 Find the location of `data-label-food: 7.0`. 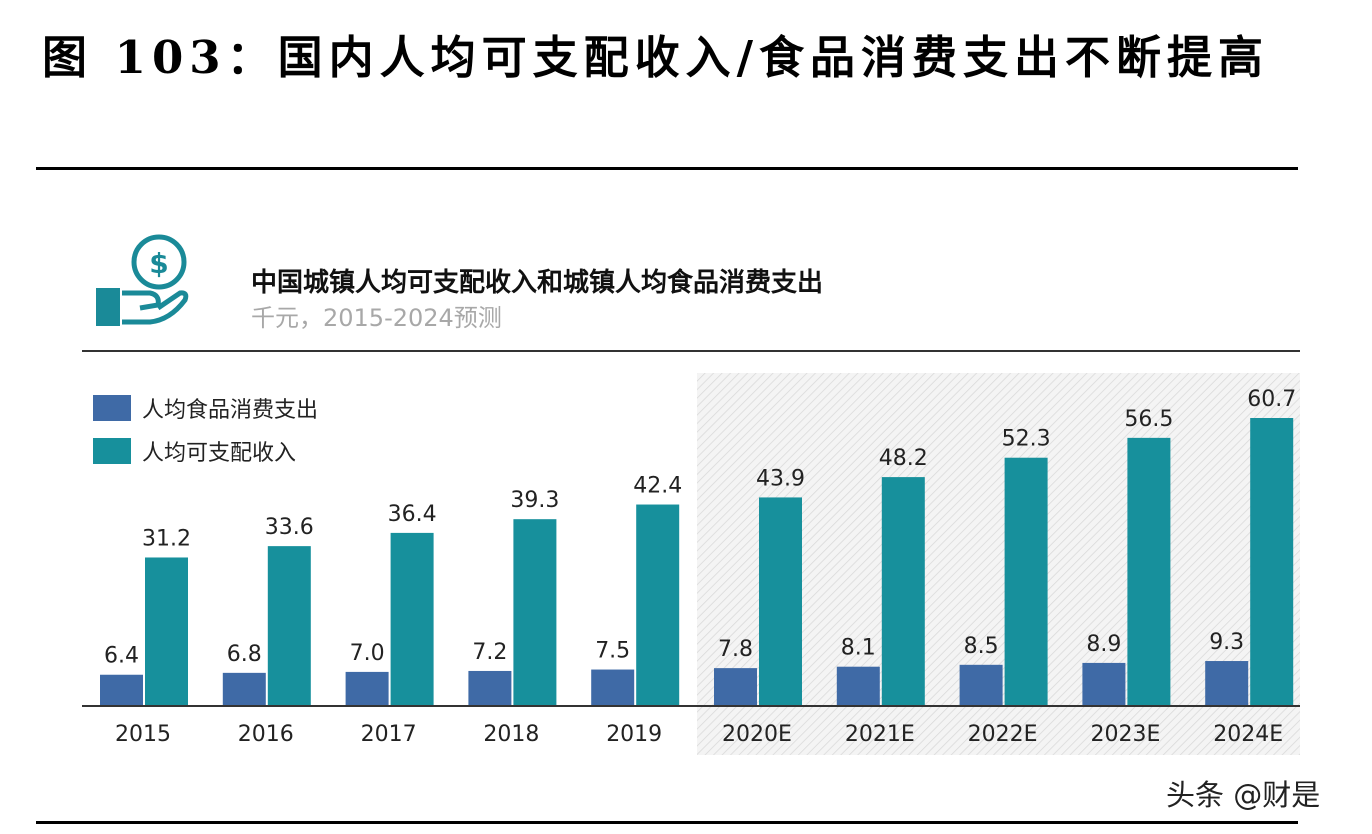

data-label-food: 7.0 is located at coordinates (367, 653).